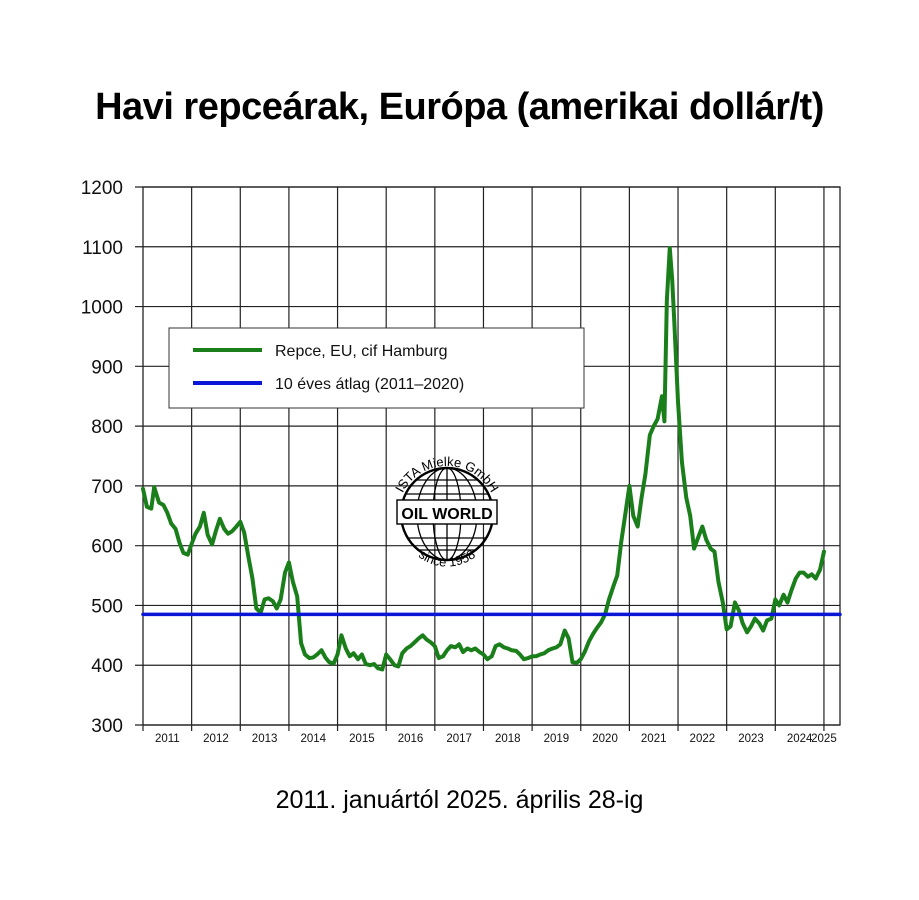 This screenshot has height=900, width=919. What do you see at coordinates (102, 188) in the screenshot?
I see `y-tick-label: 1200` at bounding box center [102, 188].